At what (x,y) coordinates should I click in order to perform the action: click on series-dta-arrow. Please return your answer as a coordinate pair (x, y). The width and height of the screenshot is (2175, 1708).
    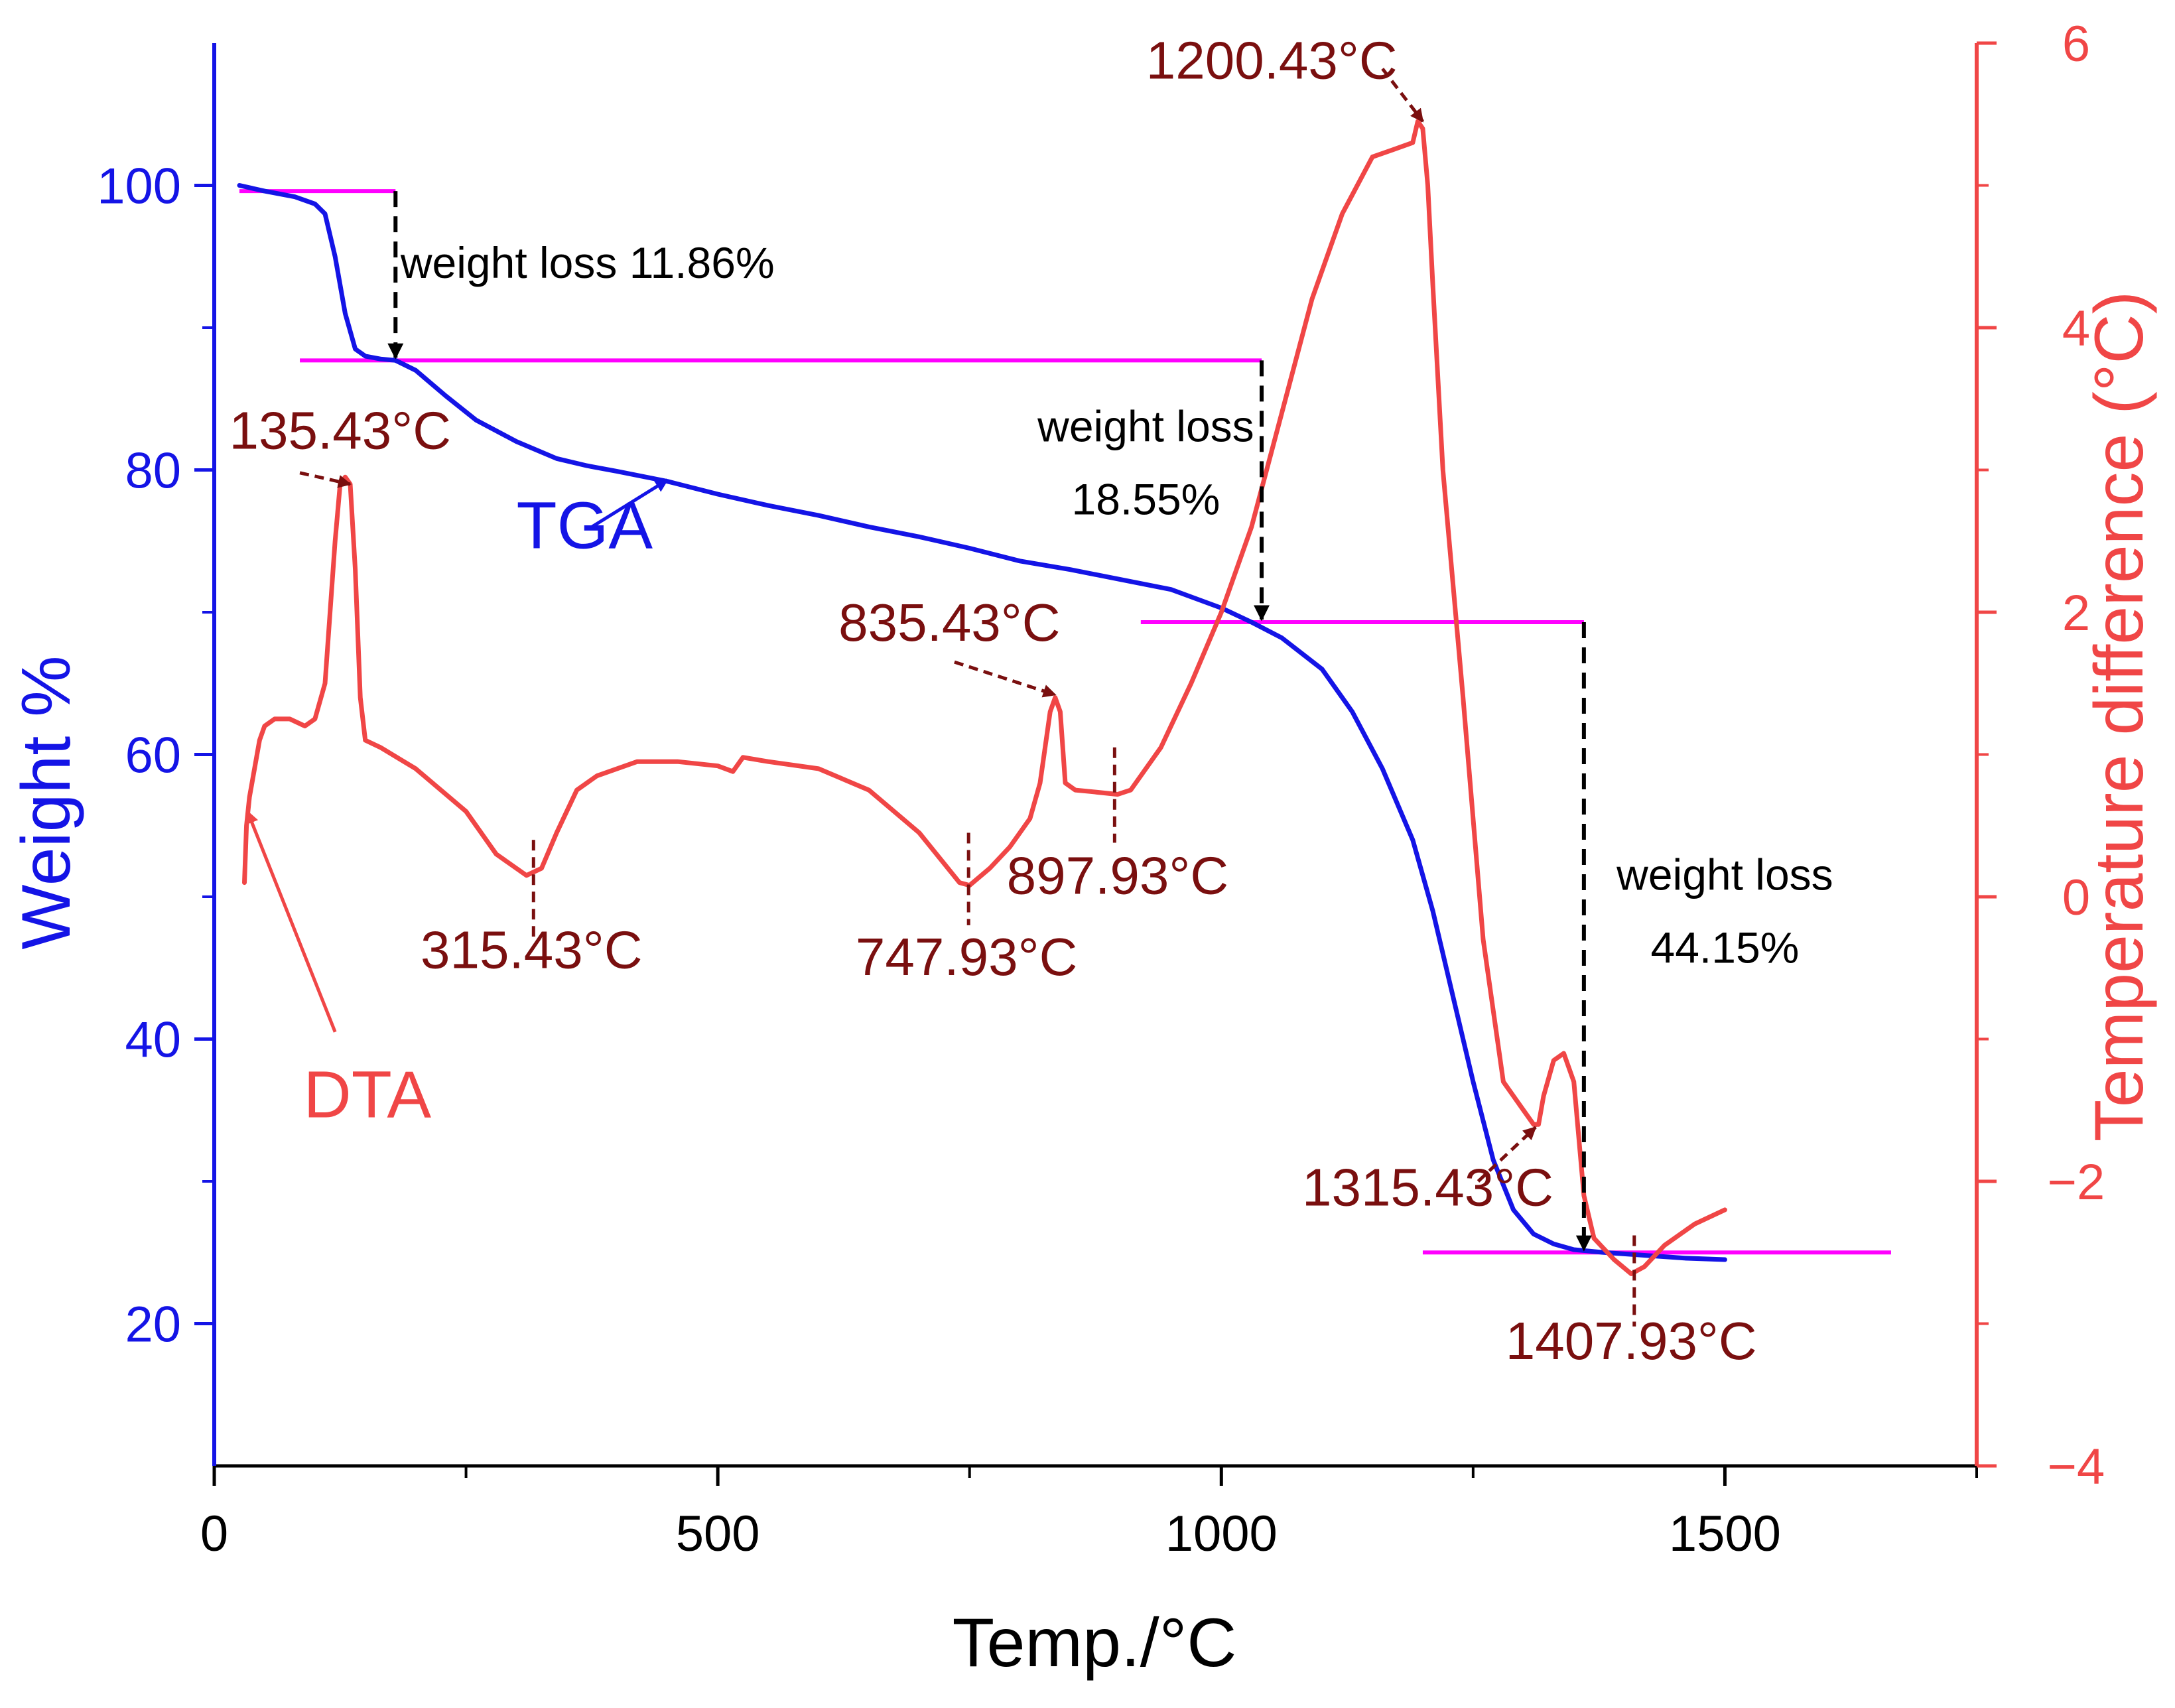
    Looking at the image, I should click on (291, 921).